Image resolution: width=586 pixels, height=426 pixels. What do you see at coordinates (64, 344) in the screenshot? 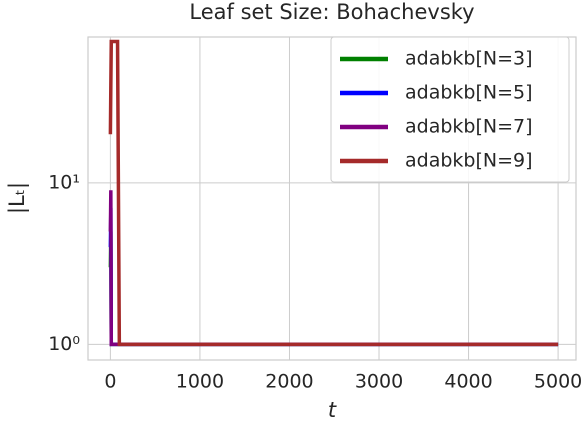
I see `y-tick-label: 10⁰` at bounding box center [64, 344].